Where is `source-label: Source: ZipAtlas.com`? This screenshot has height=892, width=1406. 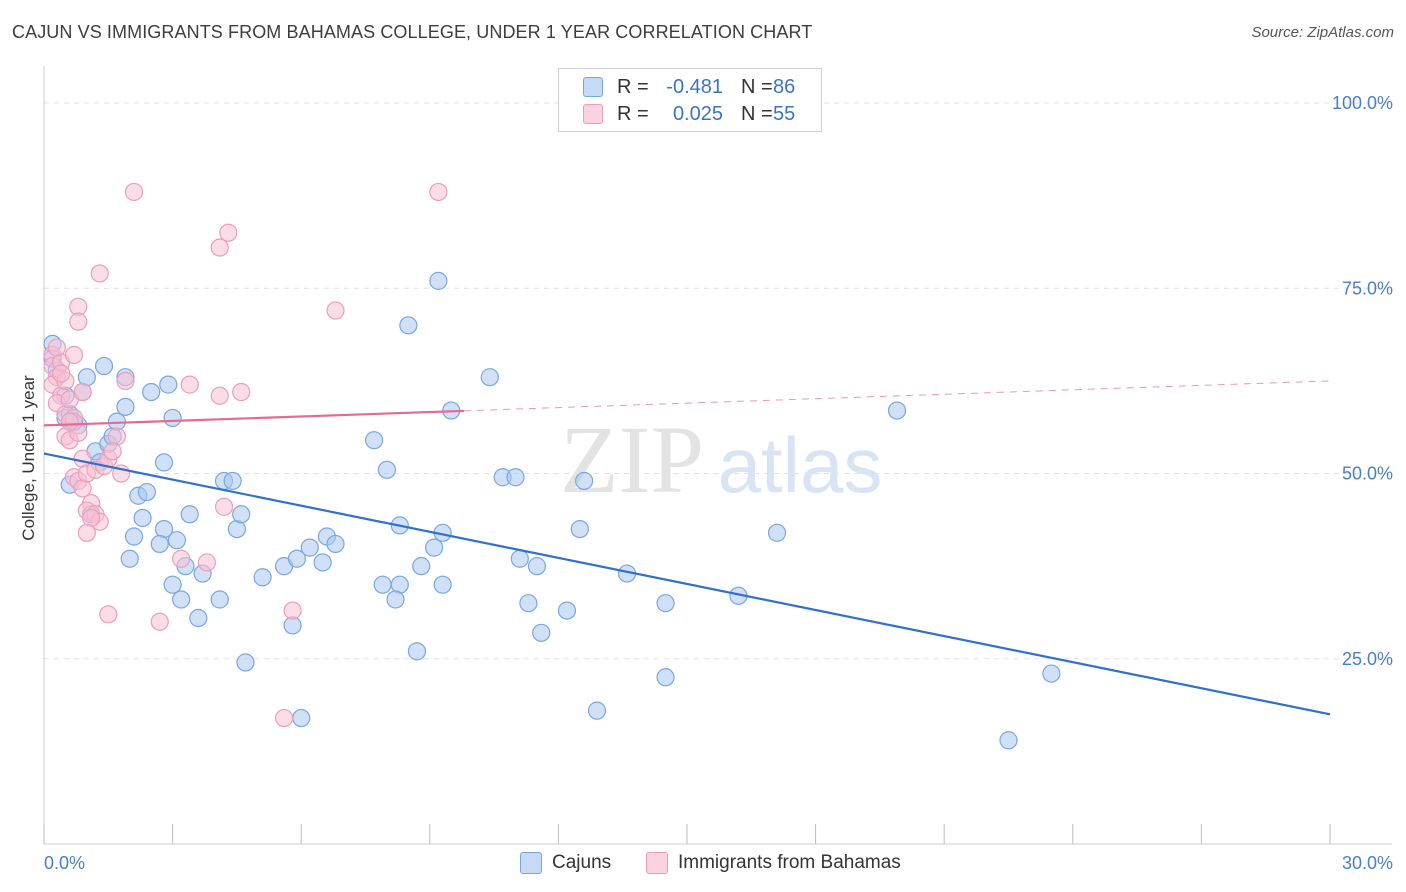 source-label: Source: ZipAtlas.com is located at coordinates (1322, 32).